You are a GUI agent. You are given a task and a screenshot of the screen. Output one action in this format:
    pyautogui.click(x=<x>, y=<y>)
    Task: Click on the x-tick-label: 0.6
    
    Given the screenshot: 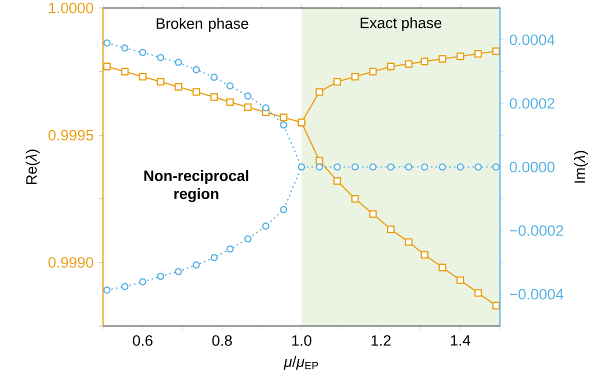 What is the action you would take?
    pyautogui.click(x=142, y=340)
    